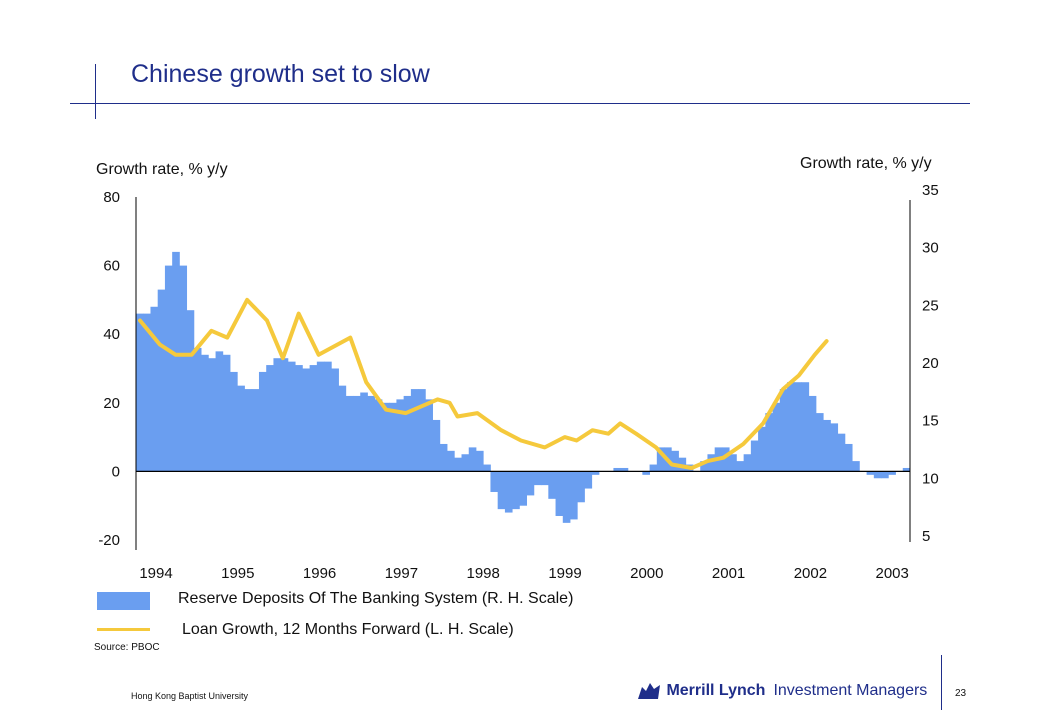 Image resolution: width=1039 pixels, height=720 pixels. I want to click on source-note: Source: PBOC, so click(127, 647).